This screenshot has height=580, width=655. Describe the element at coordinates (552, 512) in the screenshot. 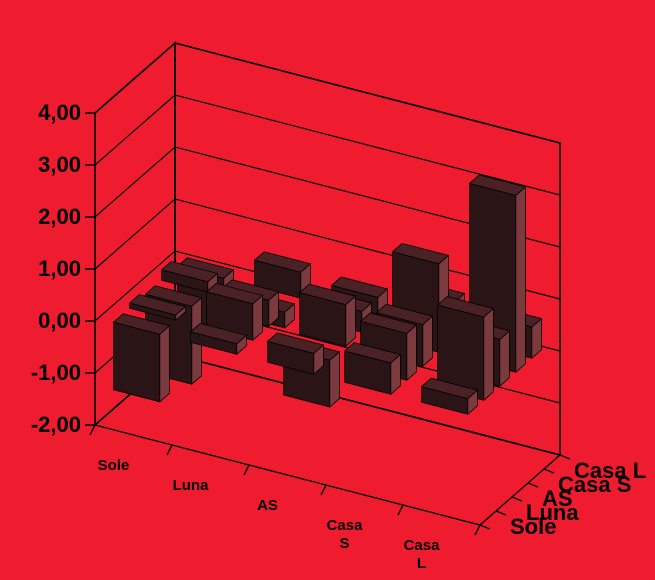

I see `depth-tick-label: Luna` at that location.